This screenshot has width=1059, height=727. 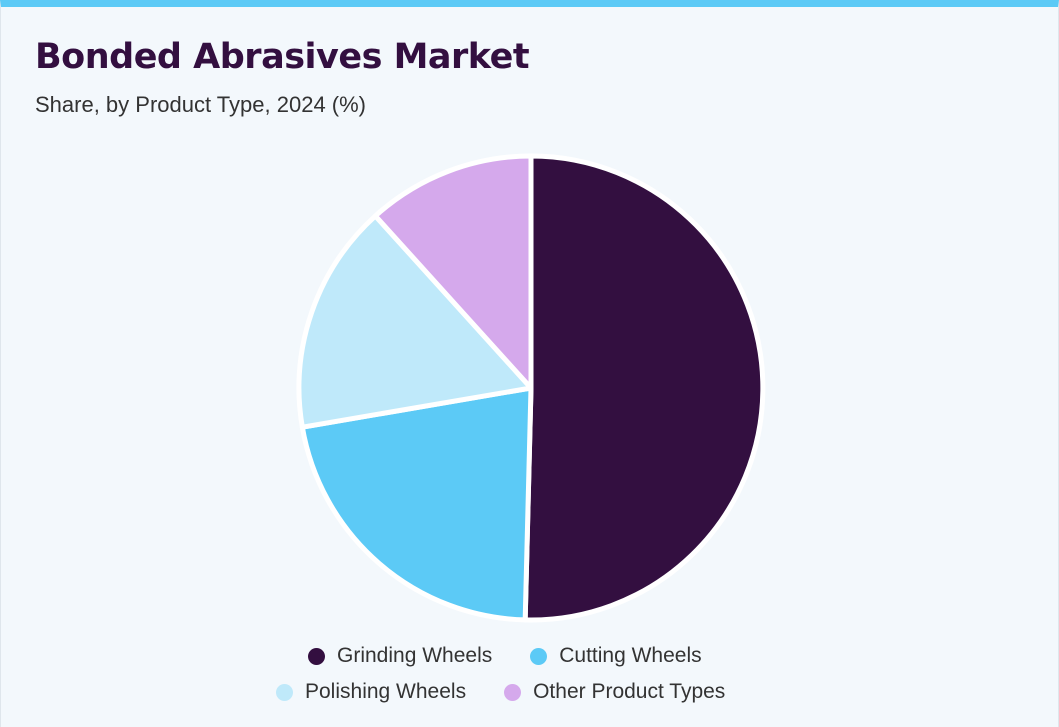 I want to click on legend-label: Polishing Wheels, so click(x=386, y=691).